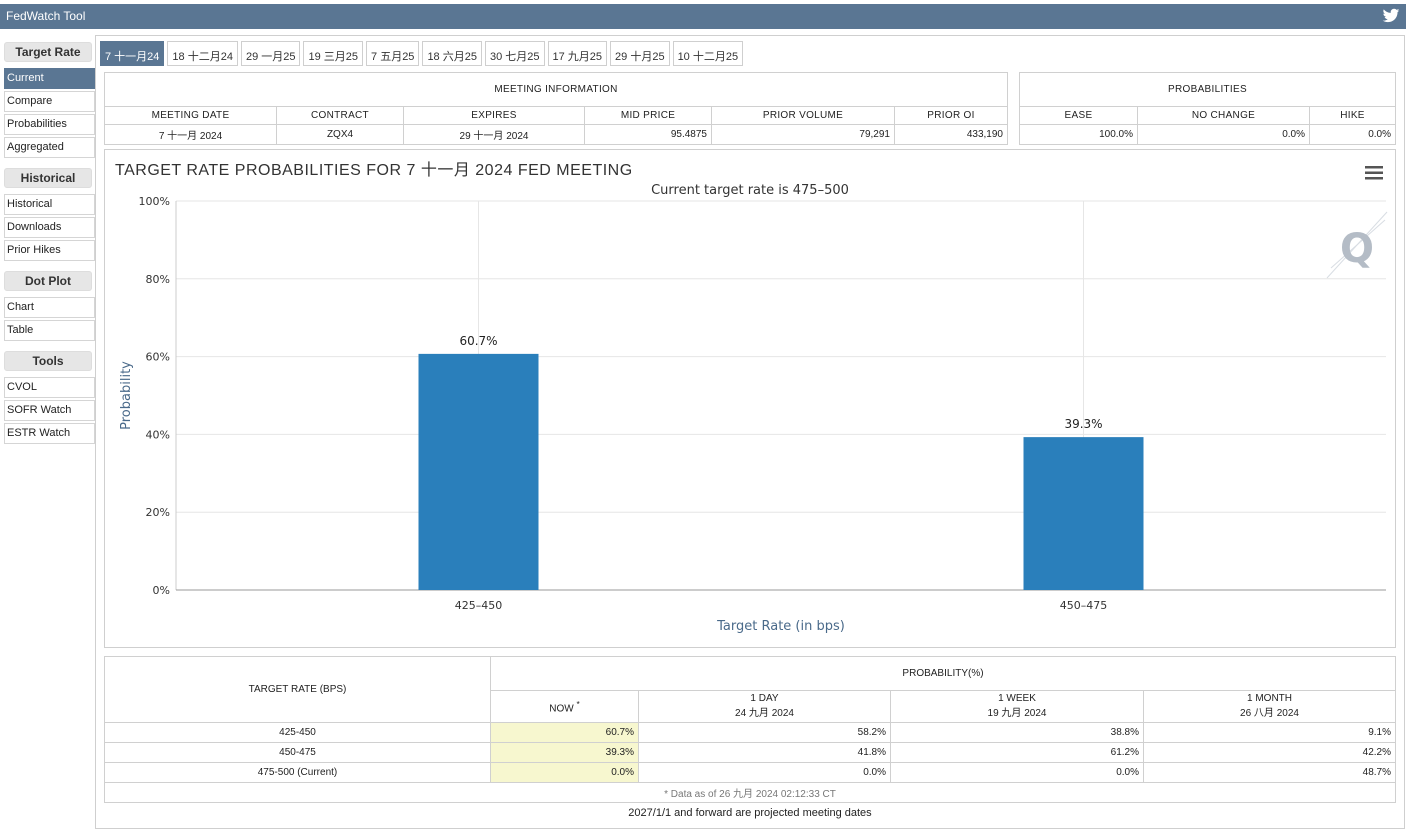  What do you see at coordinates (452, 53) in the screenshot?
I see `tab-meeting: 18 六月25` at bounding box center [452, 53].